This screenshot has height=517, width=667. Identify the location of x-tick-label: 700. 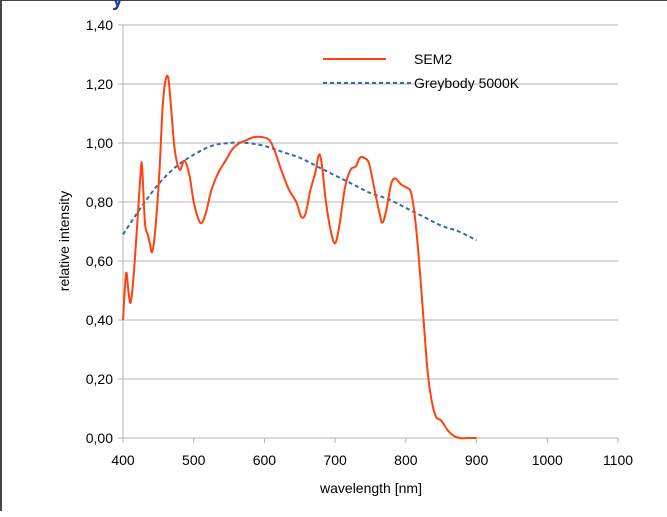
(335, 460).